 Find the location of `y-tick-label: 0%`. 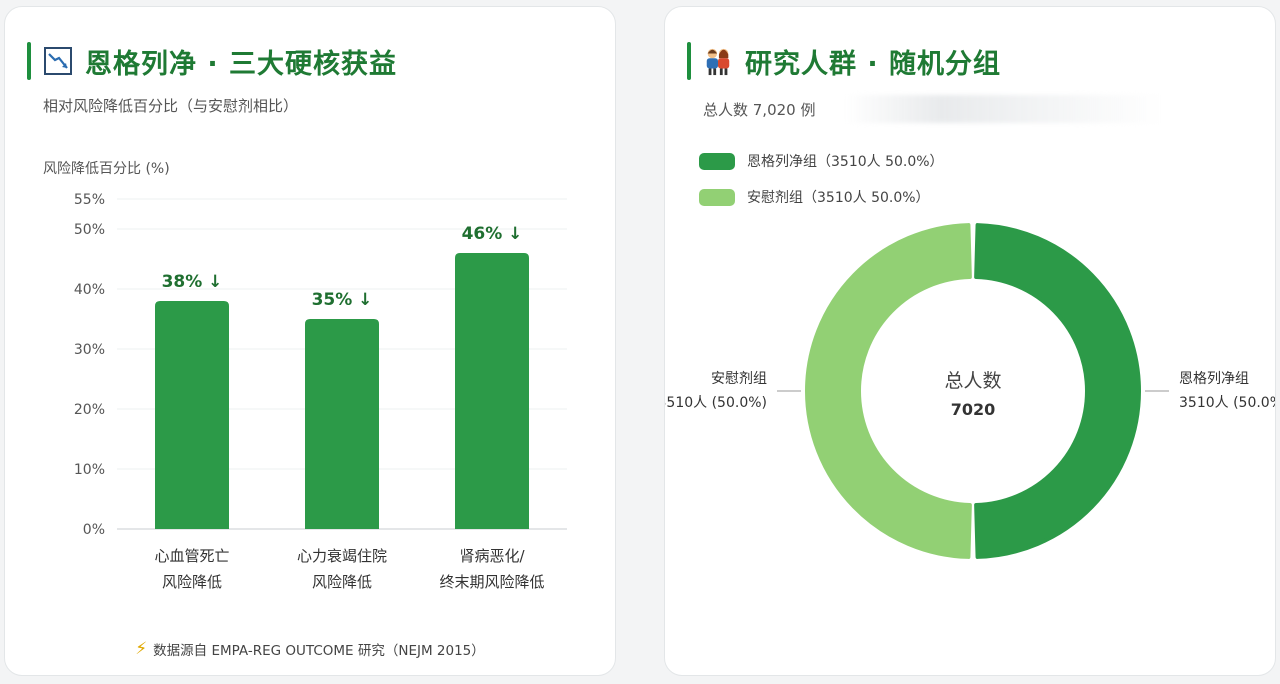

y-tick-label: 0% is located at coordinates (94, 530).